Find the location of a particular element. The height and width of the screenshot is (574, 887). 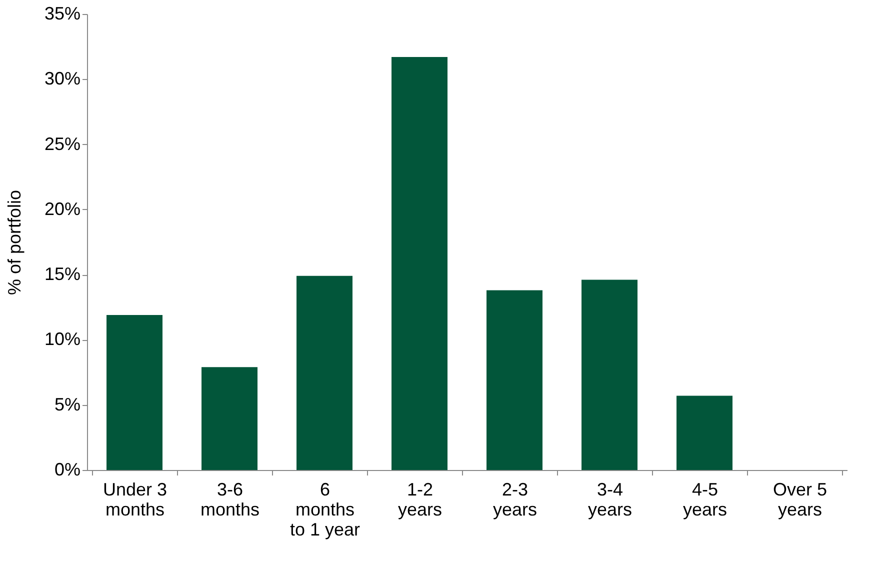

x-tick-label: 1-2 years is located at coordinates (420, 500).